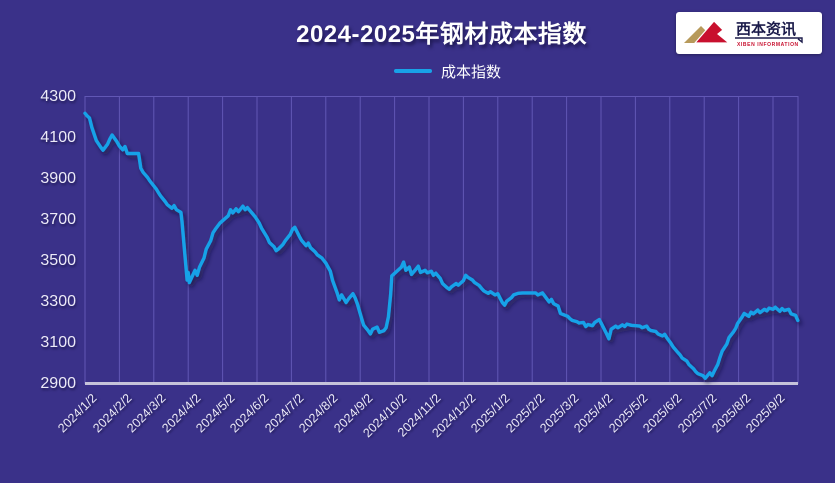 Image resolution: width=835 pixels, height=483 pixels. I want to click on legend-item-cost-index: 成本指数, so click(447, 71).